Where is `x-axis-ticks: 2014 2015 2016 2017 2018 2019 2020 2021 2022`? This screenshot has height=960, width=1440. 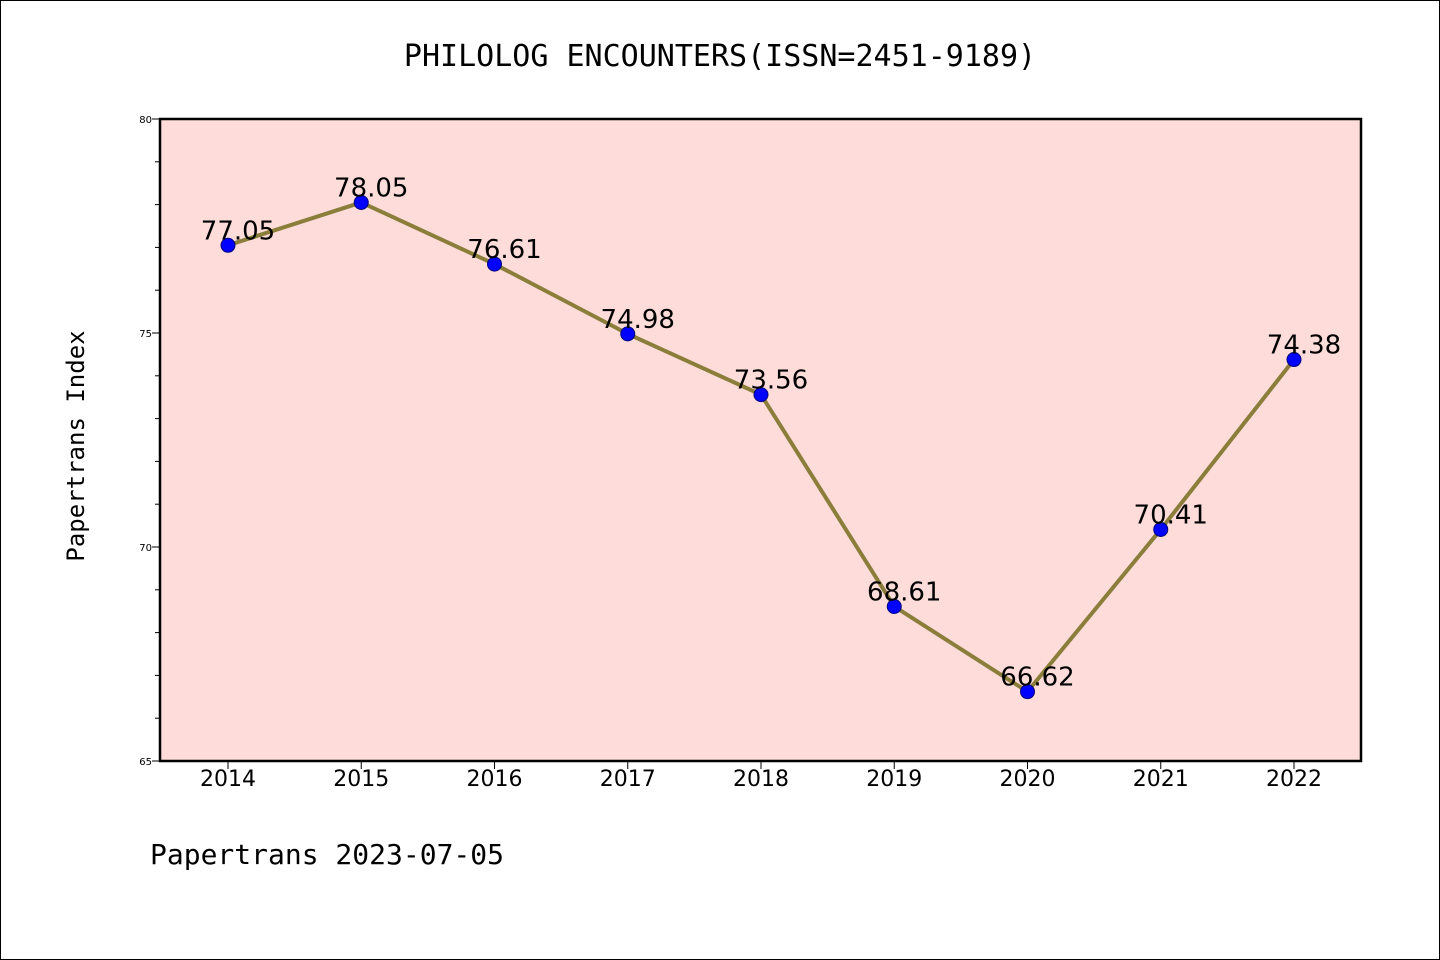 x-axis-ticks: 2014 2015 2016 2017 2018 2019 2020 2021 2022 is located at coordinates (761, 776).